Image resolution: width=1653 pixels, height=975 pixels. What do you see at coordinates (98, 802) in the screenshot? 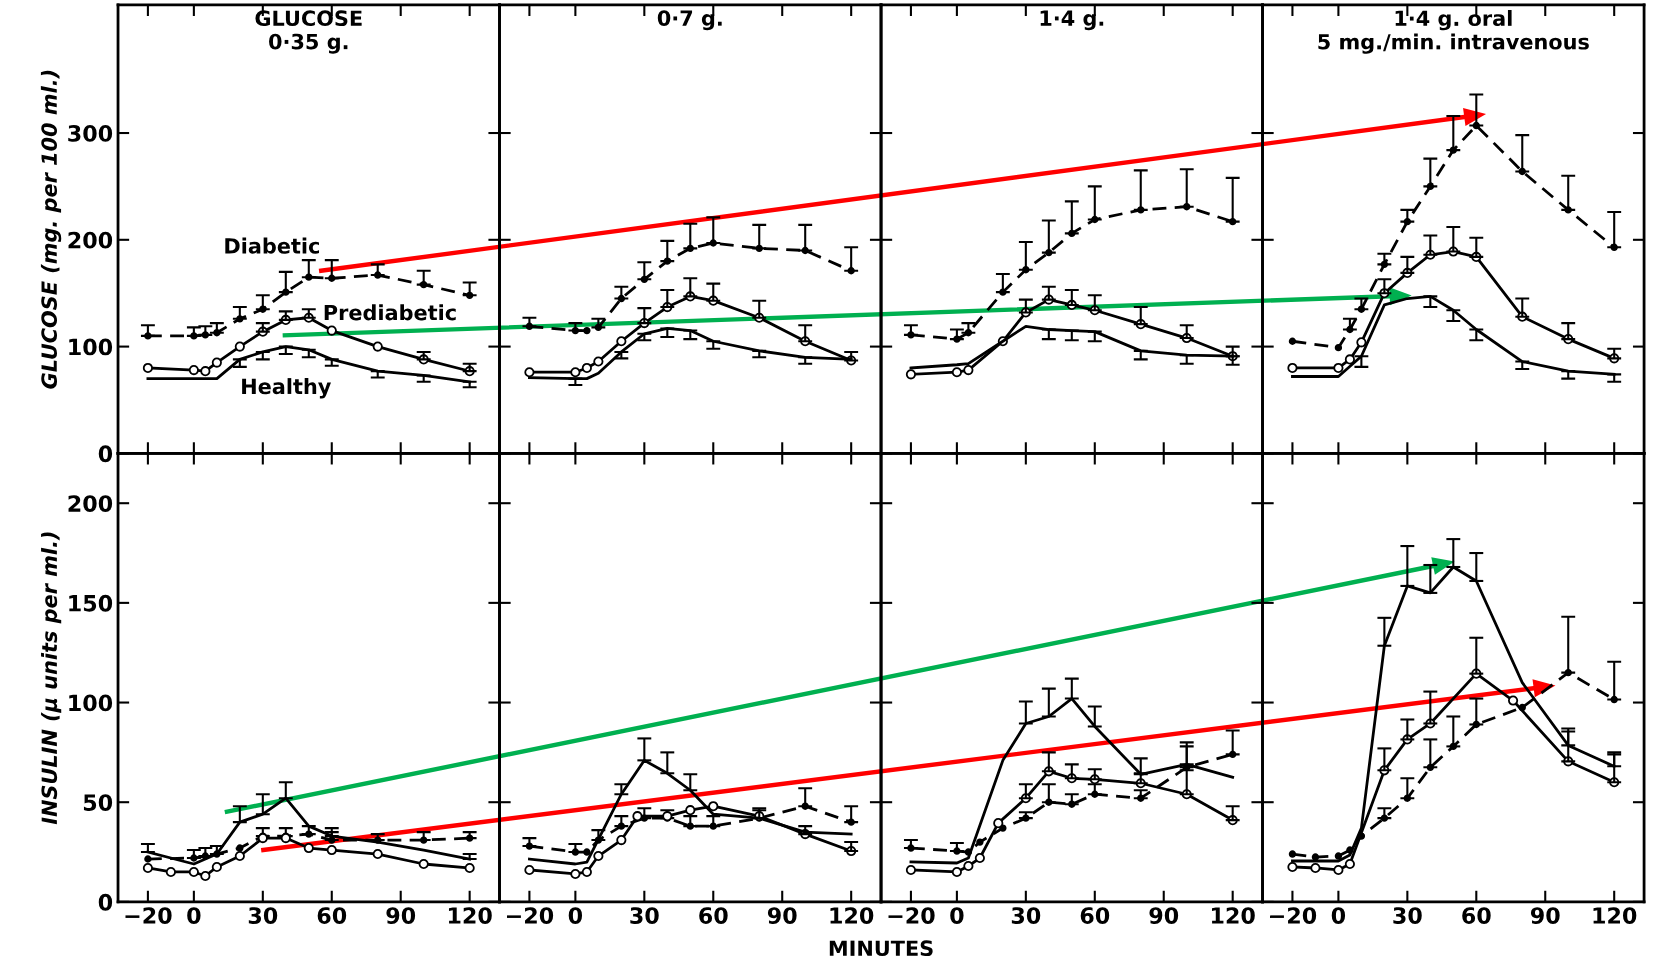
I see `y-tick-label: 50` at bounding box center [98, 802].